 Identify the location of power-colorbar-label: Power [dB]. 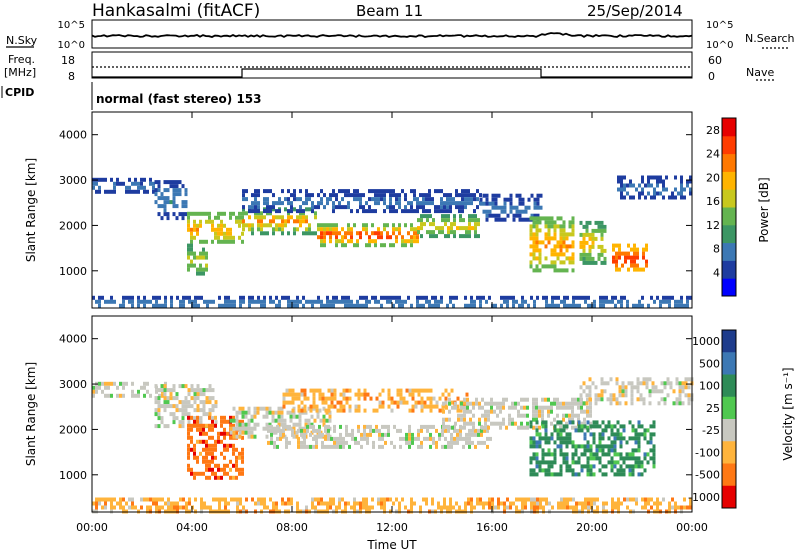
(764, 209).